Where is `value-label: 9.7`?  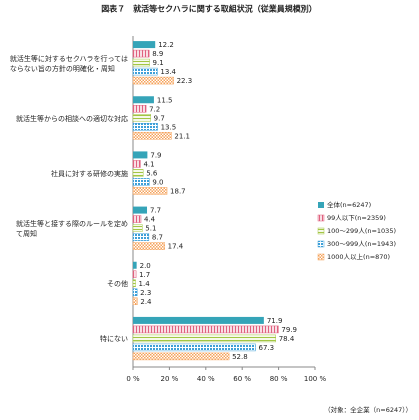 value-label: 9.7 is located at coordinates (159, 118).